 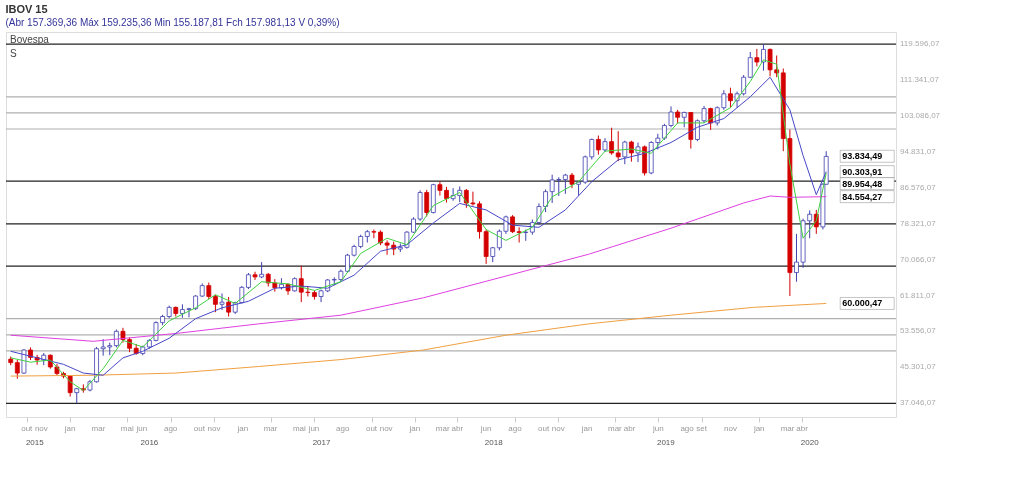 I want to click on line-series, so click(x=418, y=339).